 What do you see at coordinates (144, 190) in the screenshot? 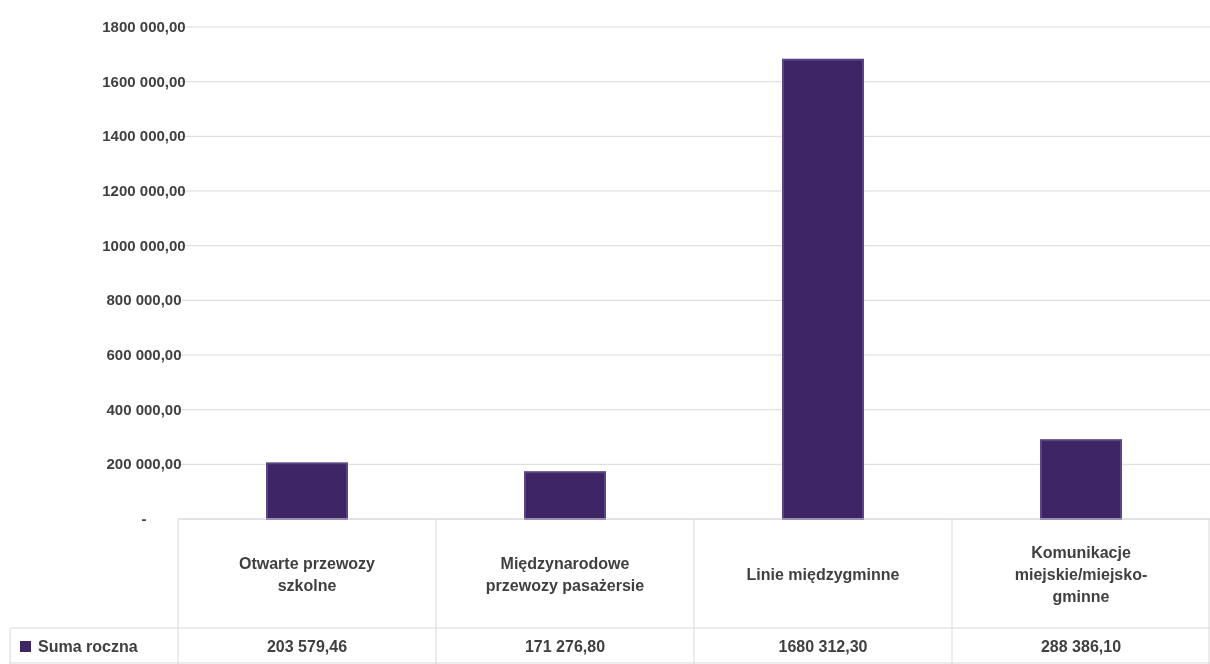
I see `y-tick-label: 1200 000,00` at bounding box center [144, 190].